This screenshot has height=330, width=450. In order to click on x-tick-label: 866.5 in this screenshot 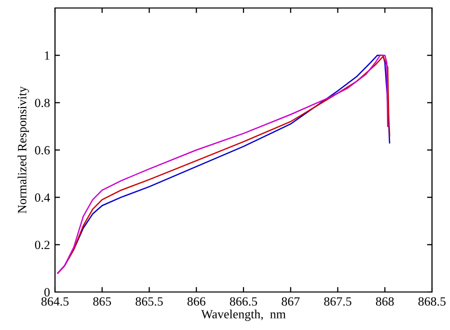, I will do `click(244, 301)`.